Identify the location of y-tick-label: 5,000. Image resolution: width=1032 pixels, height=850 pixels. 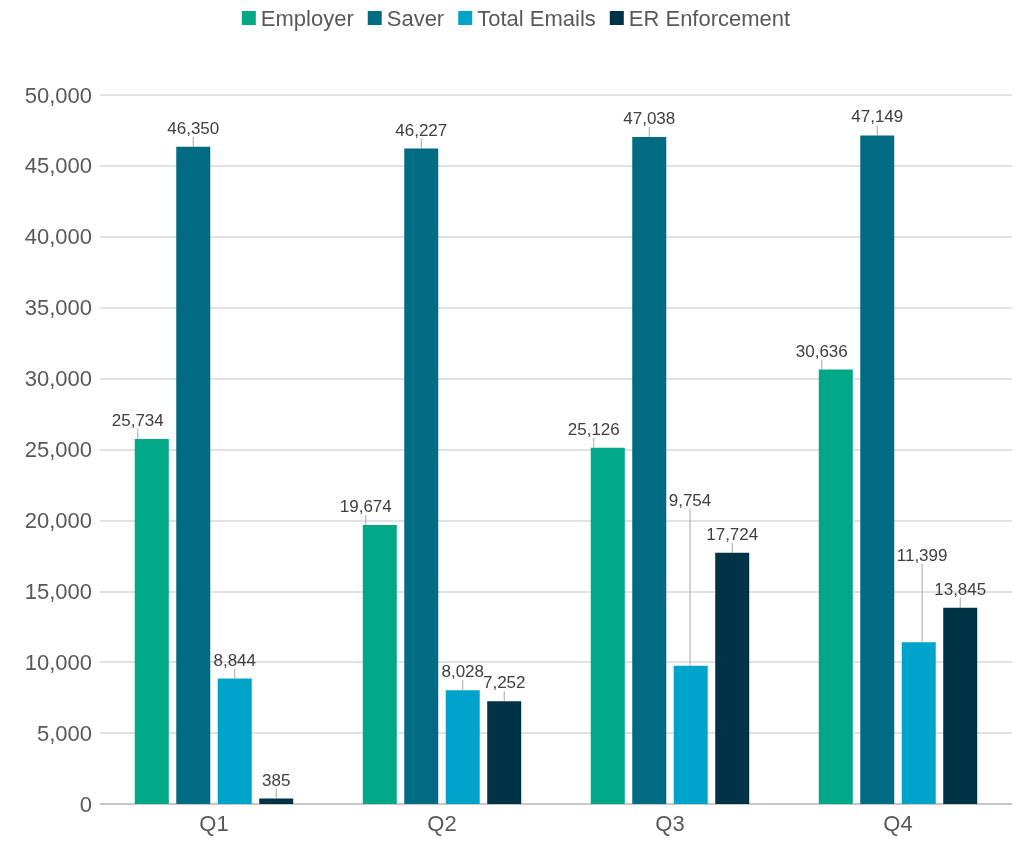
(64, 733).